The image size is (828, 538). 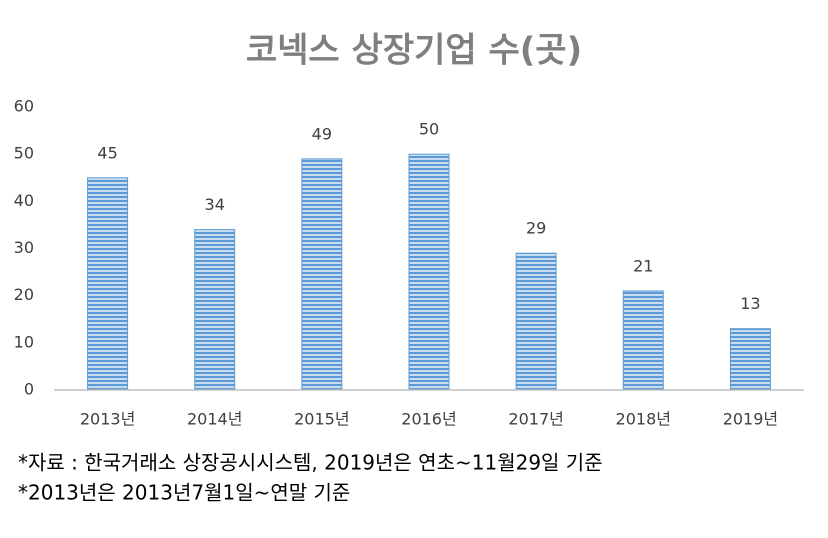 What do you see at coordinates (24, 341) in the screenshot?
I see `y-tick-label: 10` at bounding box center [24, 341].